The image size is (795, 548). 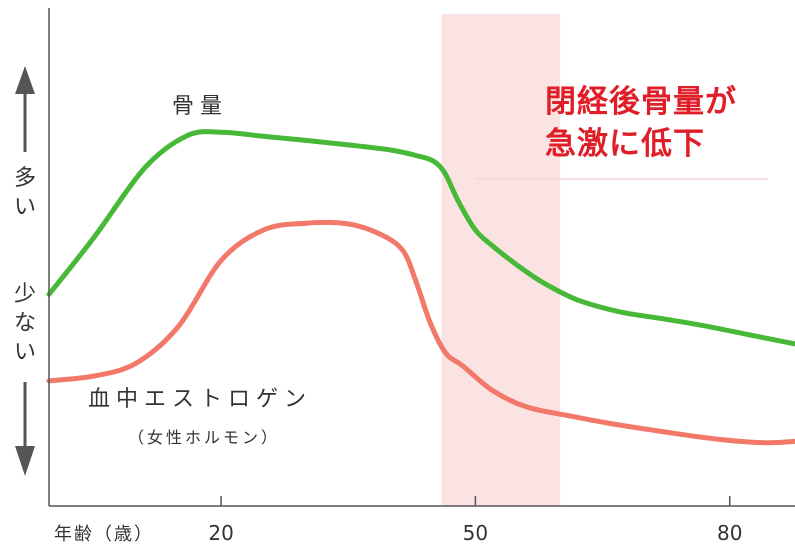 I want to click on x-tick-label-80: 80, so click(x=729, y=533).